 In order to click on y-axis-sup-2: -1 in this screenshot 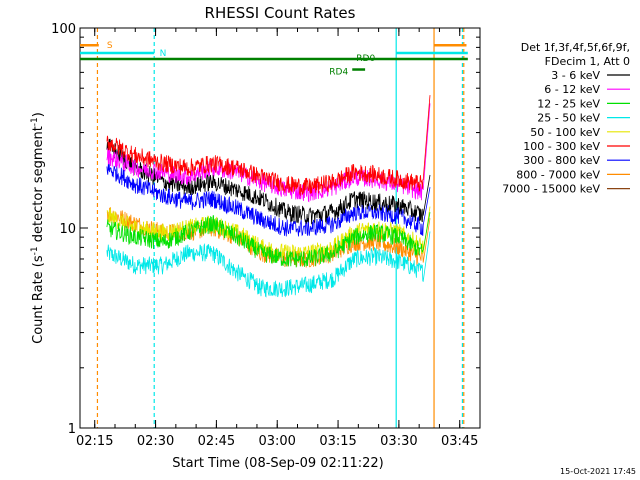, I will do `click(35, 121)`.